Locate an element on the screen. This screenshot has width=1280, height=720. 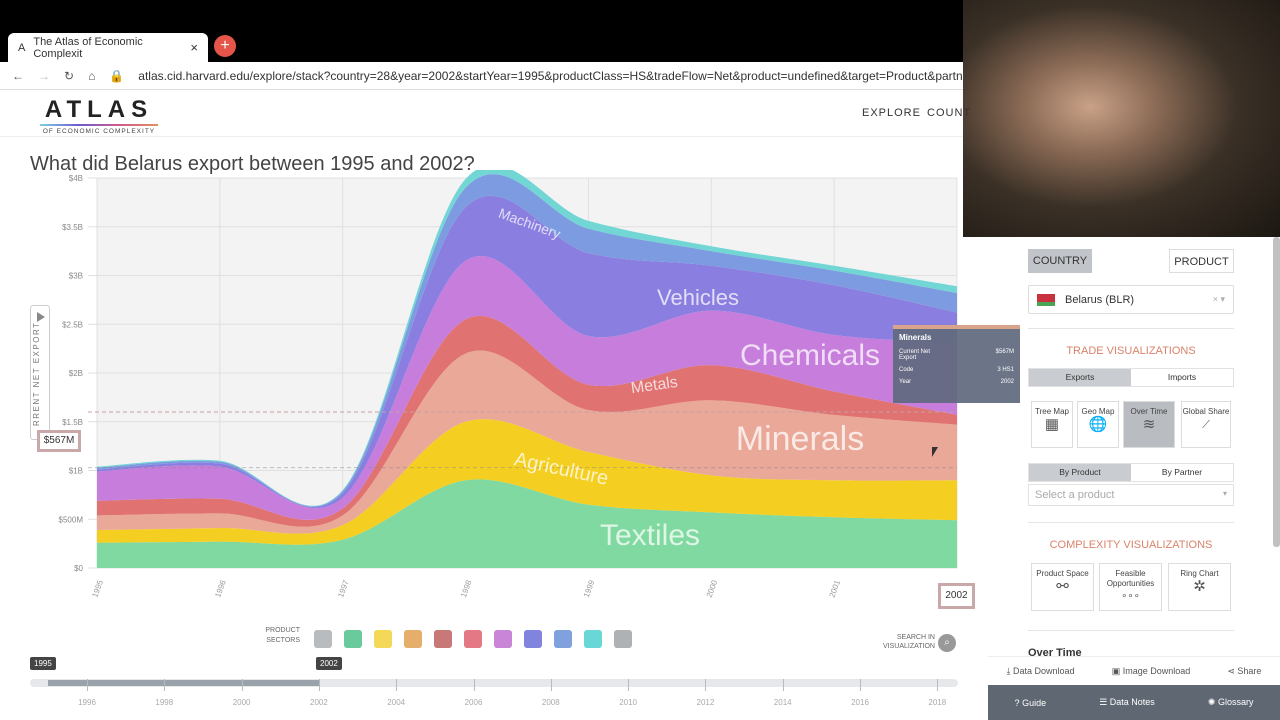
y-tick-label: $1B is located at coordinates (76, 471).